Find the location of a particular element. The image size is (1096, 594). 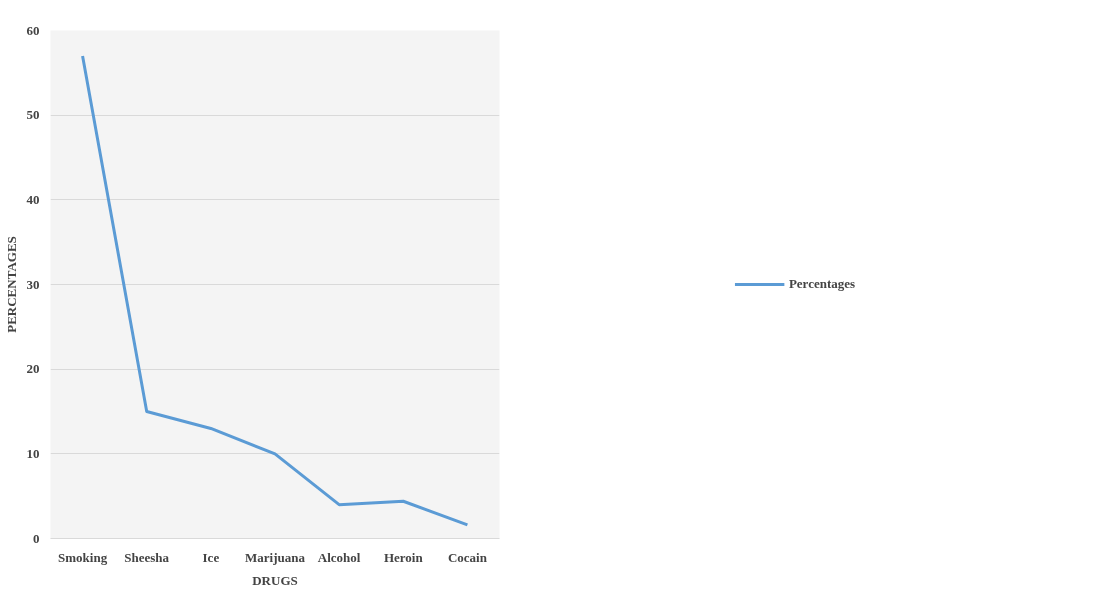

x-tick-label: Cocain is located at coordinates (467, 557).